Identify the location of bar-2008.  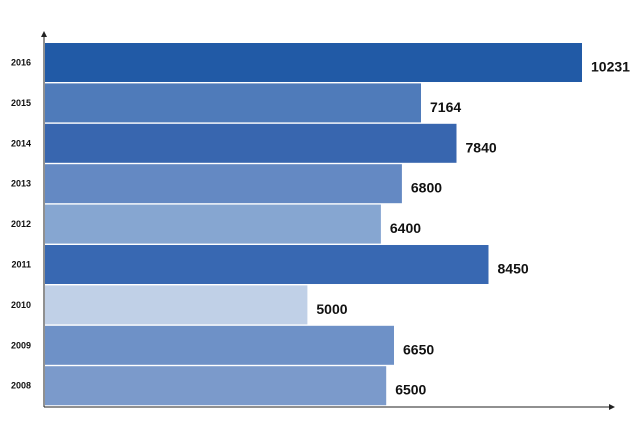
(216, 386).